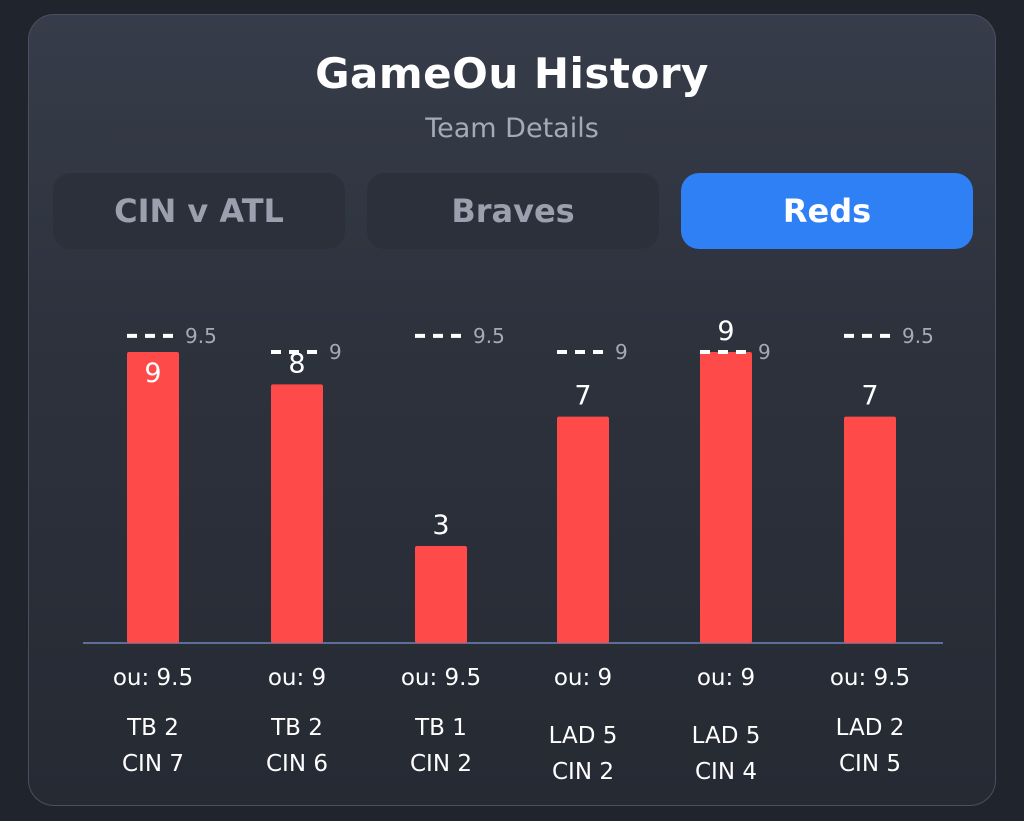 Image resolution: width=1024 pixels, height=821 pixels. Describe the element at coordinates (870, 764) in the screenshot. I see `category-label: CIN 5` at that location.